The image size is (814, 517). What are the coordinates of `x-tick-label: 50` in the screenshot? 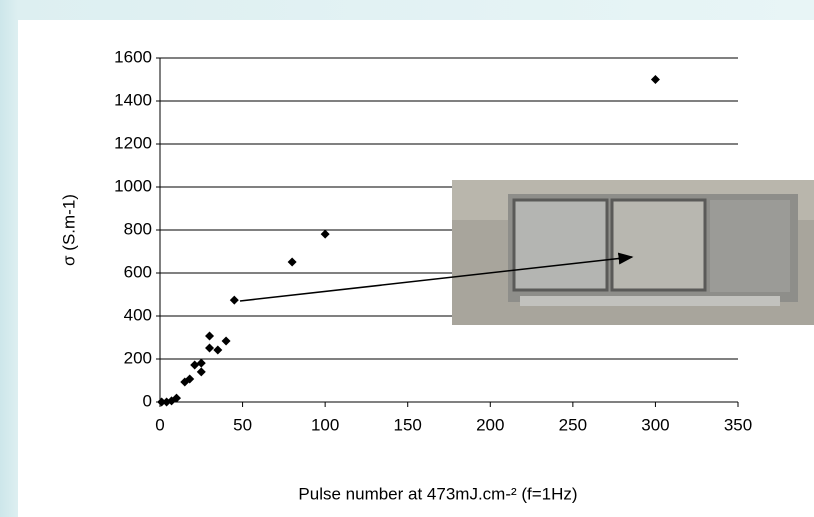 It's located at (242, 424).